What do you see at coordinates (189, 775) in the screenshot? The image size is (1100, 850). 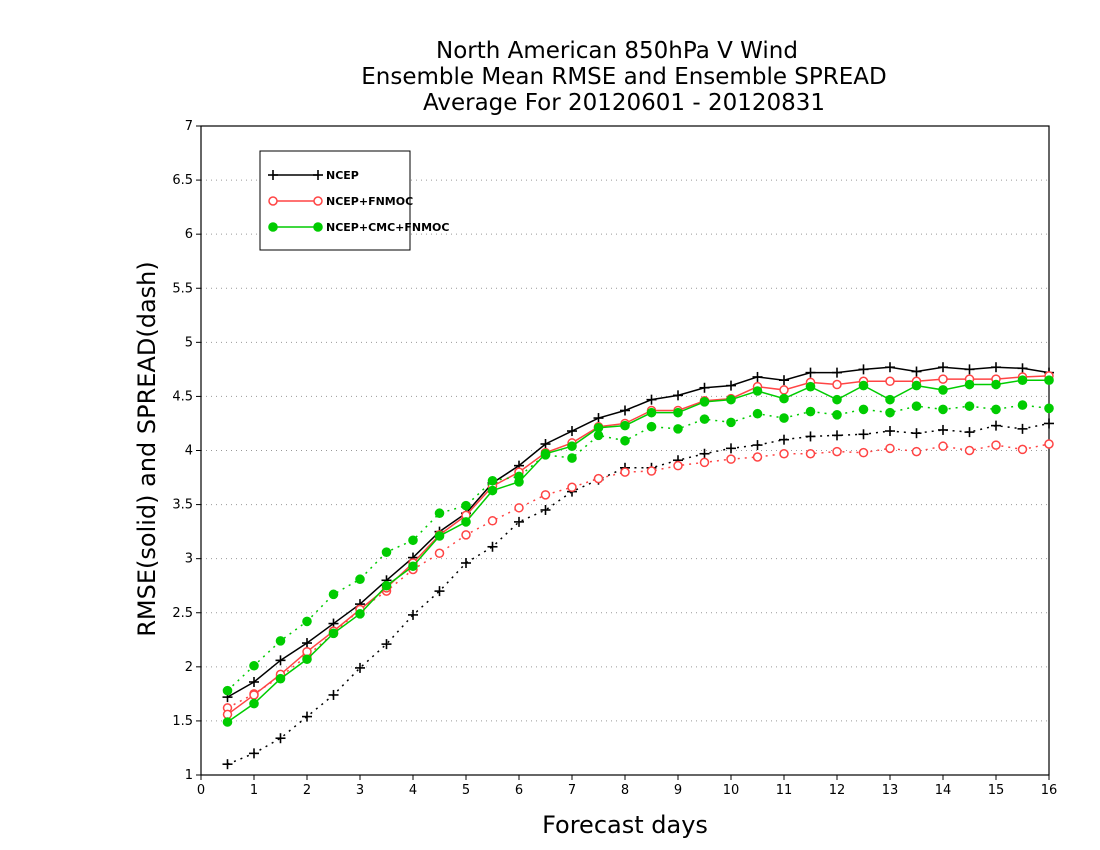 I see `y-tick-label: 1` at bounding box center [189, 775].